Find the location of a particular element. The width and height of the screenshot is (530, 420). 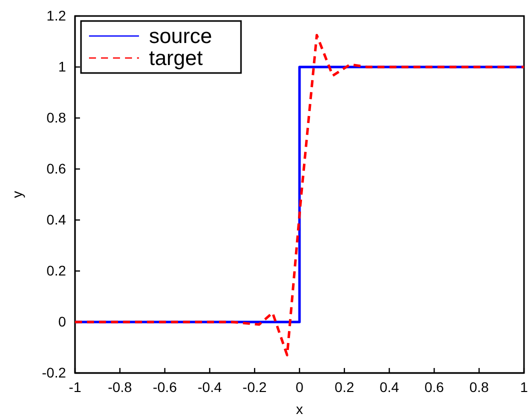

y-tick-label: -0.2 is located at coordinates (54, 372).